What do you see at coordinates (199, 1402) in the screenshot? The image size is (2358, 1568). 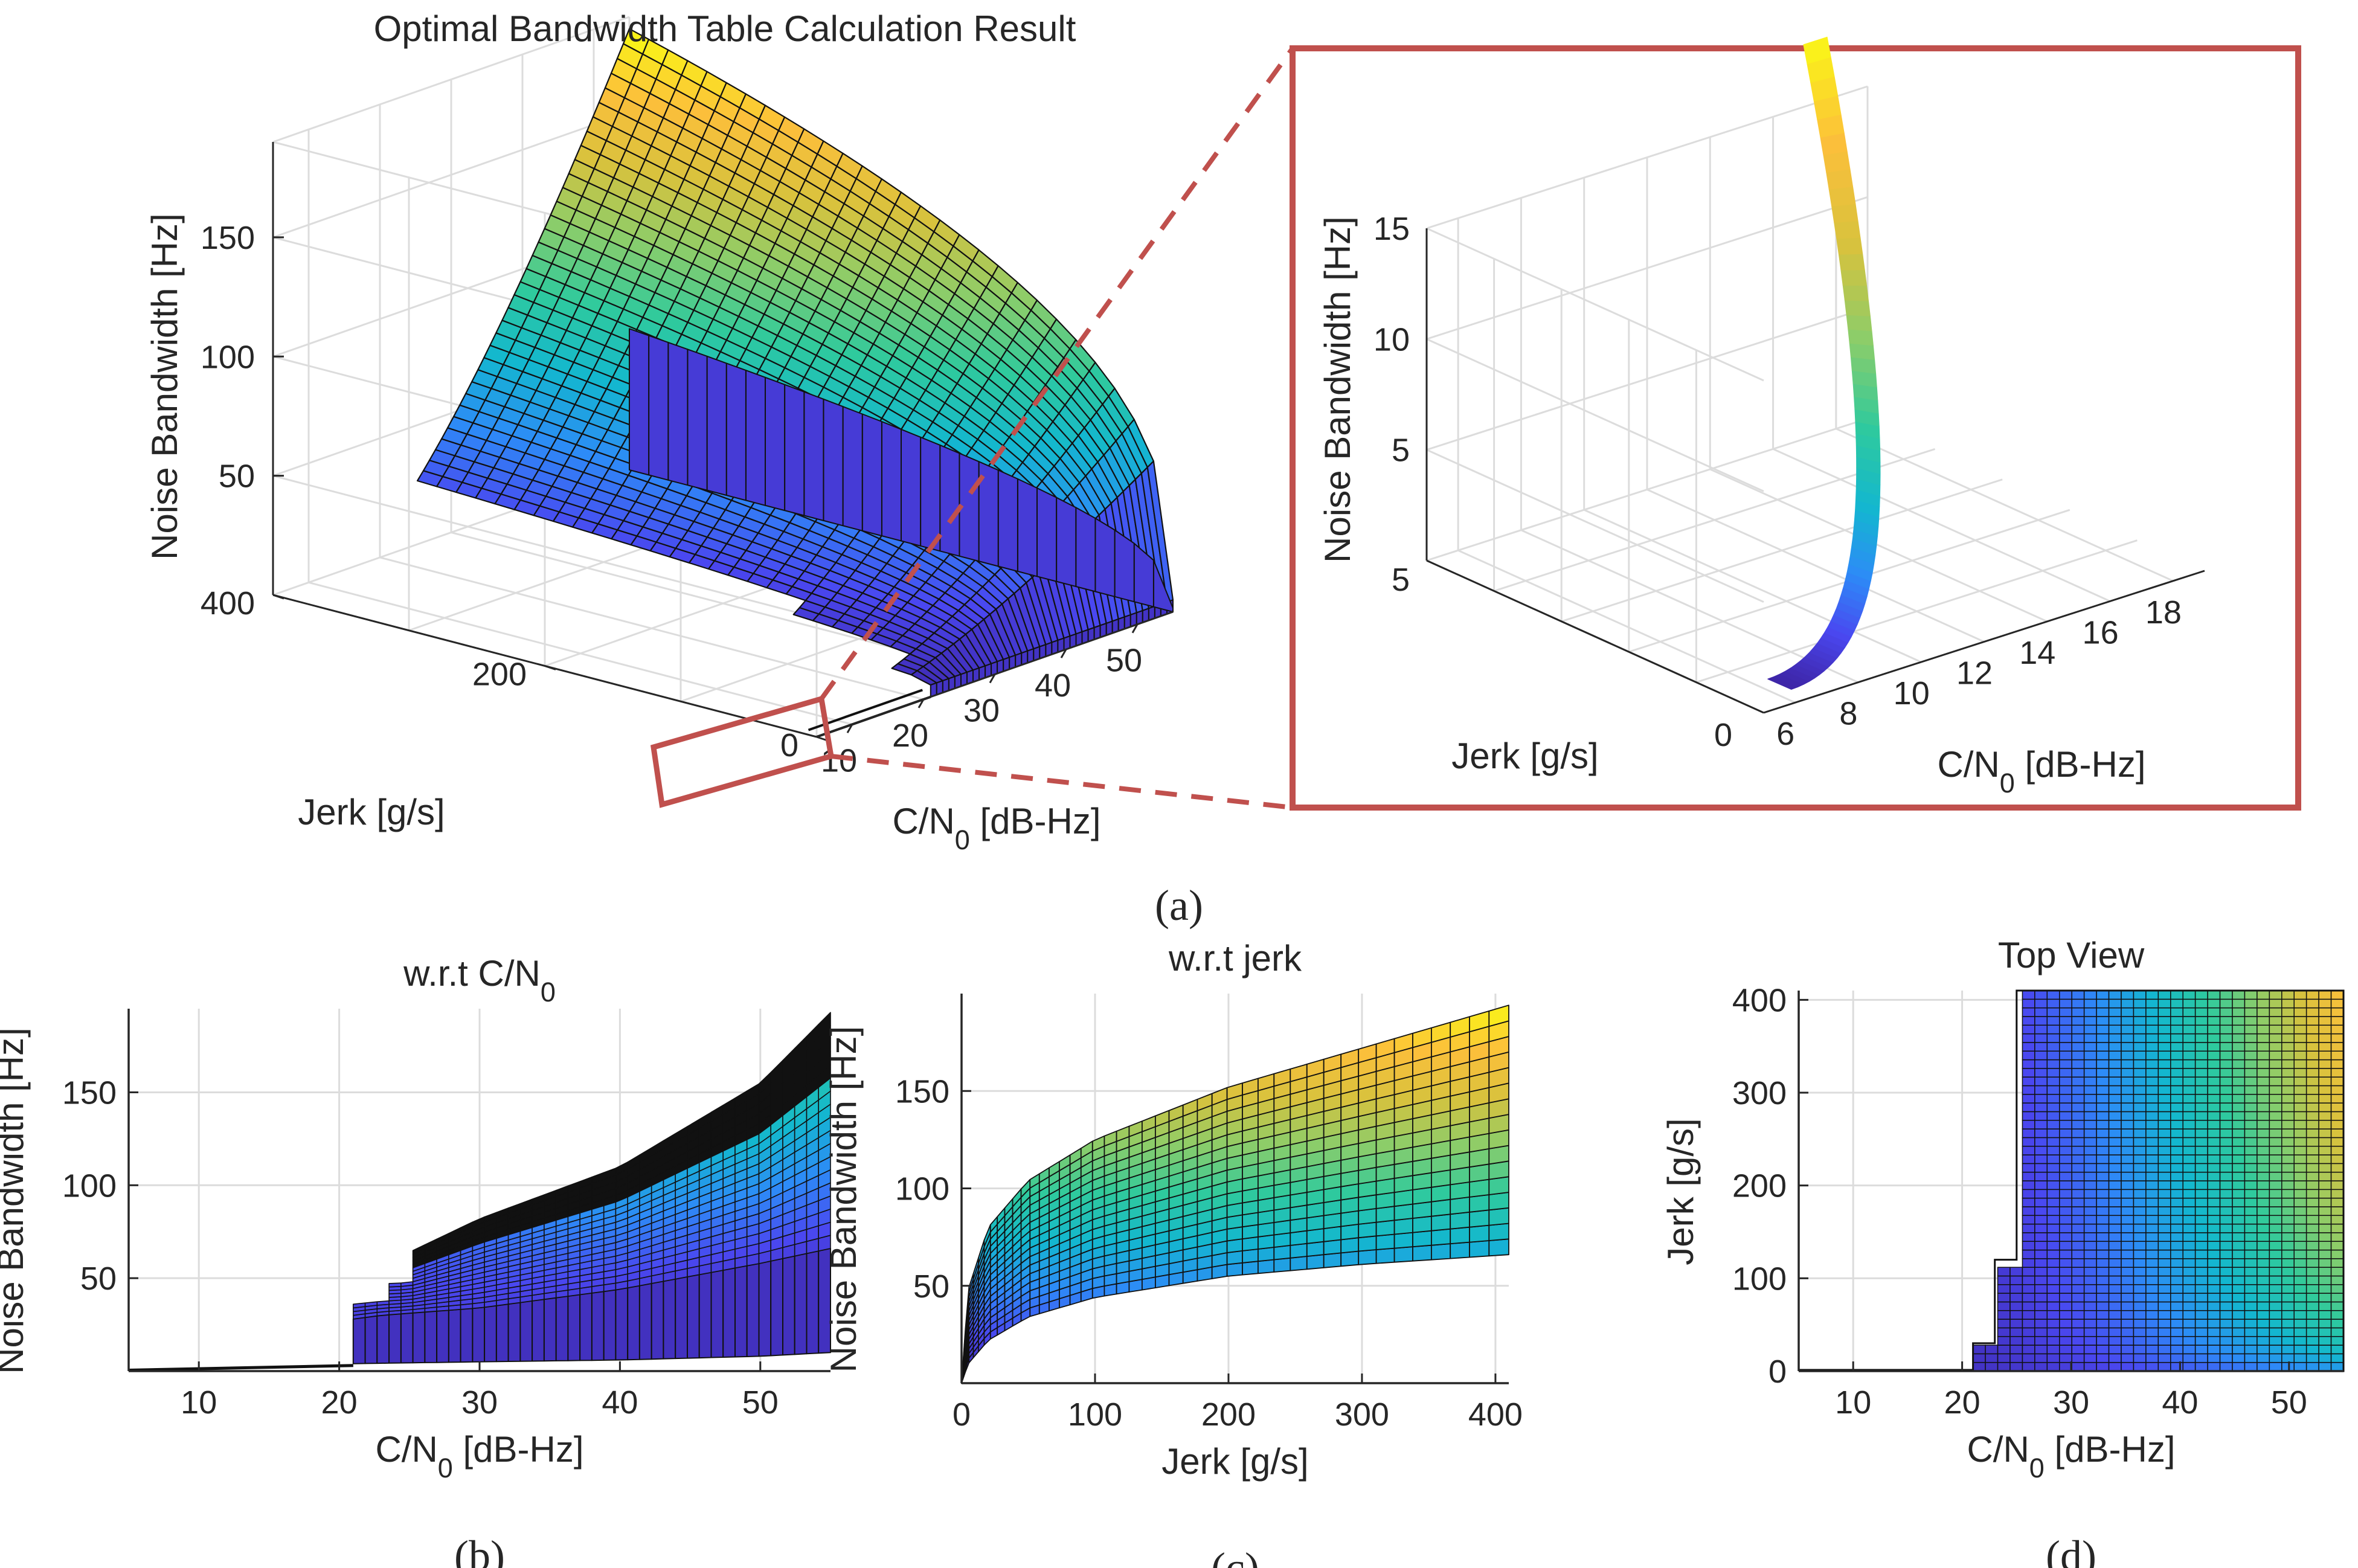 I see `x-tick-label: 10` at bounding box center [199, 1402].